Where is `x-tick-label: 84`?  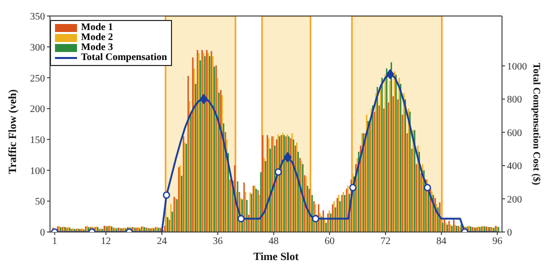
x-tick-label: 84 is located at coordinates (441, 242).